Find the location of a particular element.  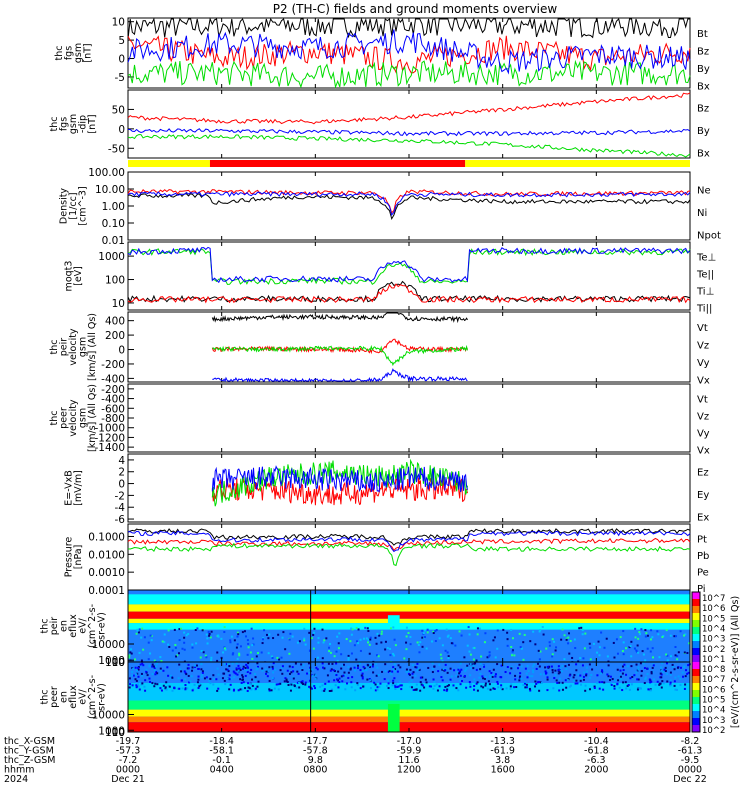

x-axis-value: -6.3 is located at coordinates (596, 760).